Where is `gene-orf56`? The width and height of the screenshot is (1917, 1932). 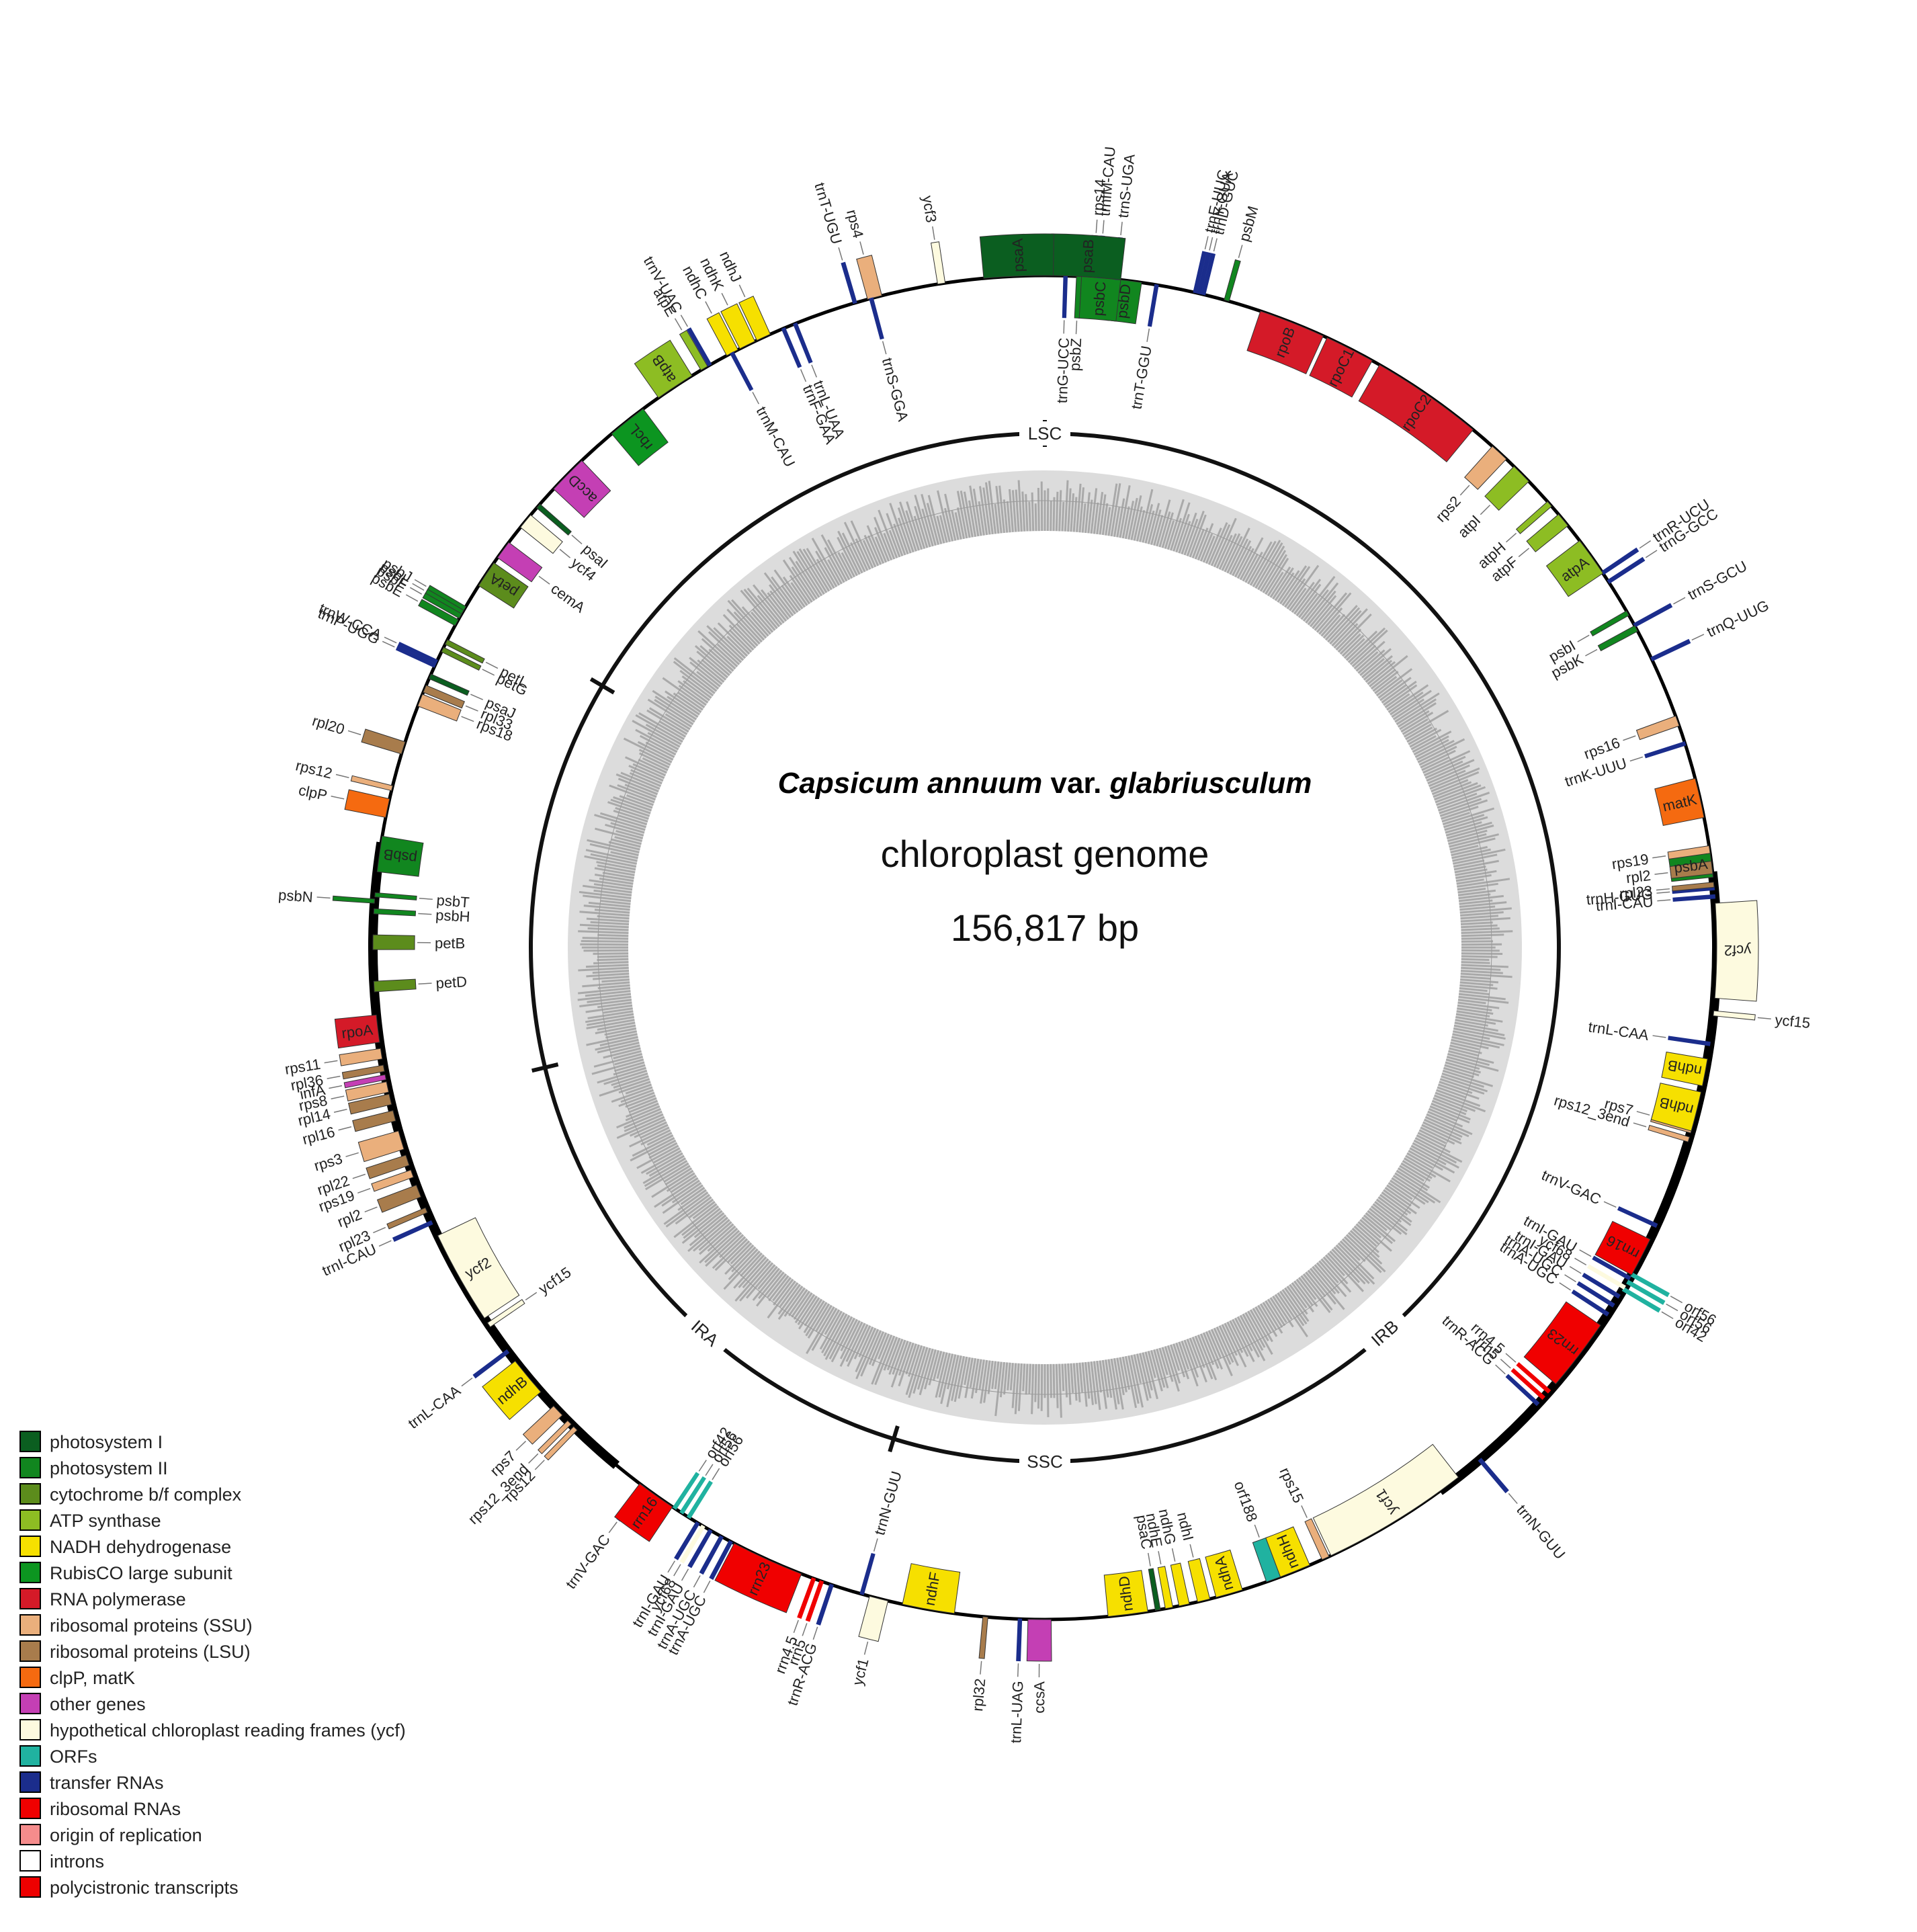
gene-orf56 is located at coordinates (1646, 1292).